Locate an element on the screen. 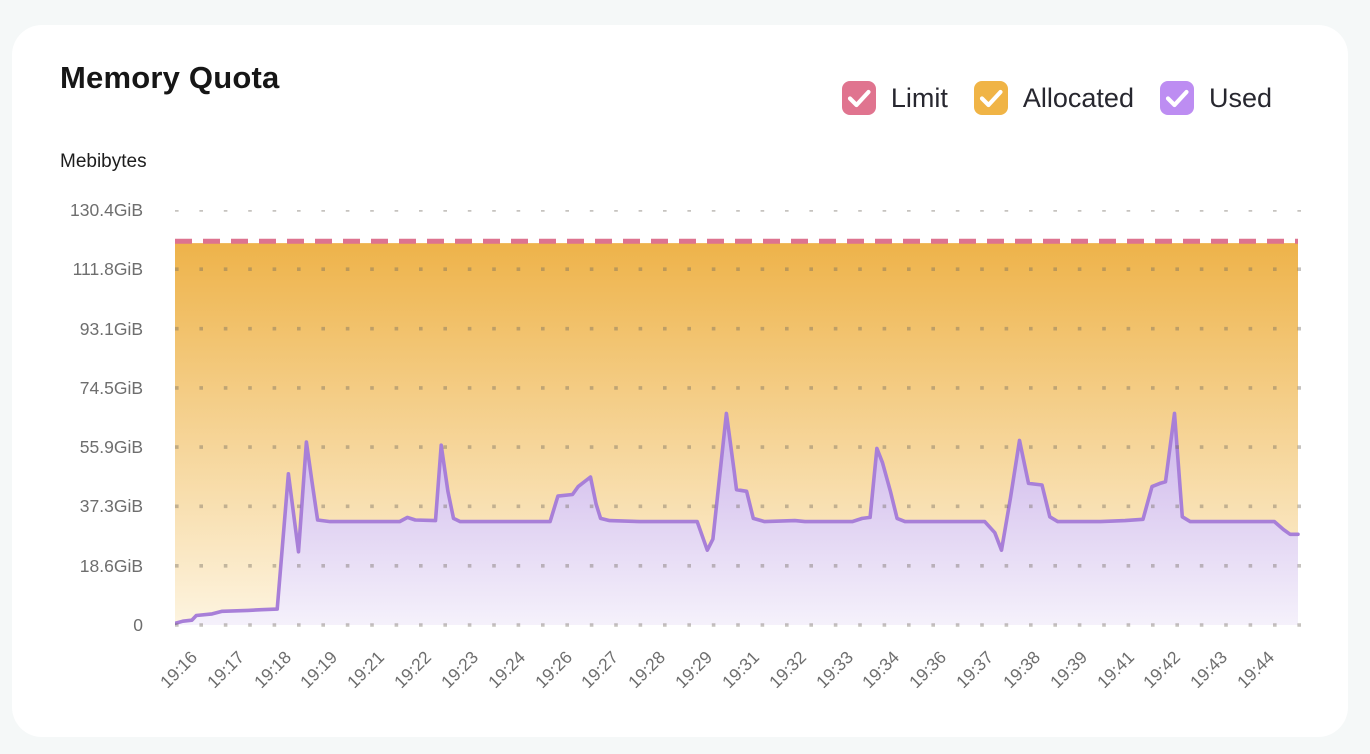 The height and width of the screenshot is (754, 1370). y-tick-label: 130.4GiB is located at coordinates (106, 210).